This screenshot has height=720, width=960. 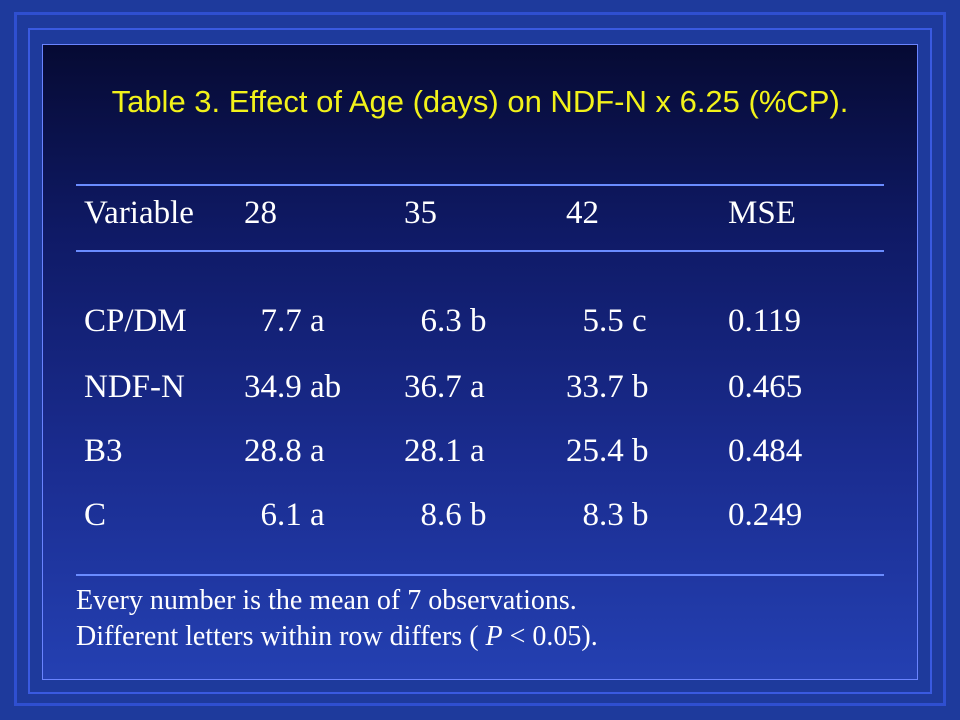 What do you see at coordinates (607, 451) in the screenshot?
I see `row-b3-42: 25.4 b` at bounding box center [607, 451].